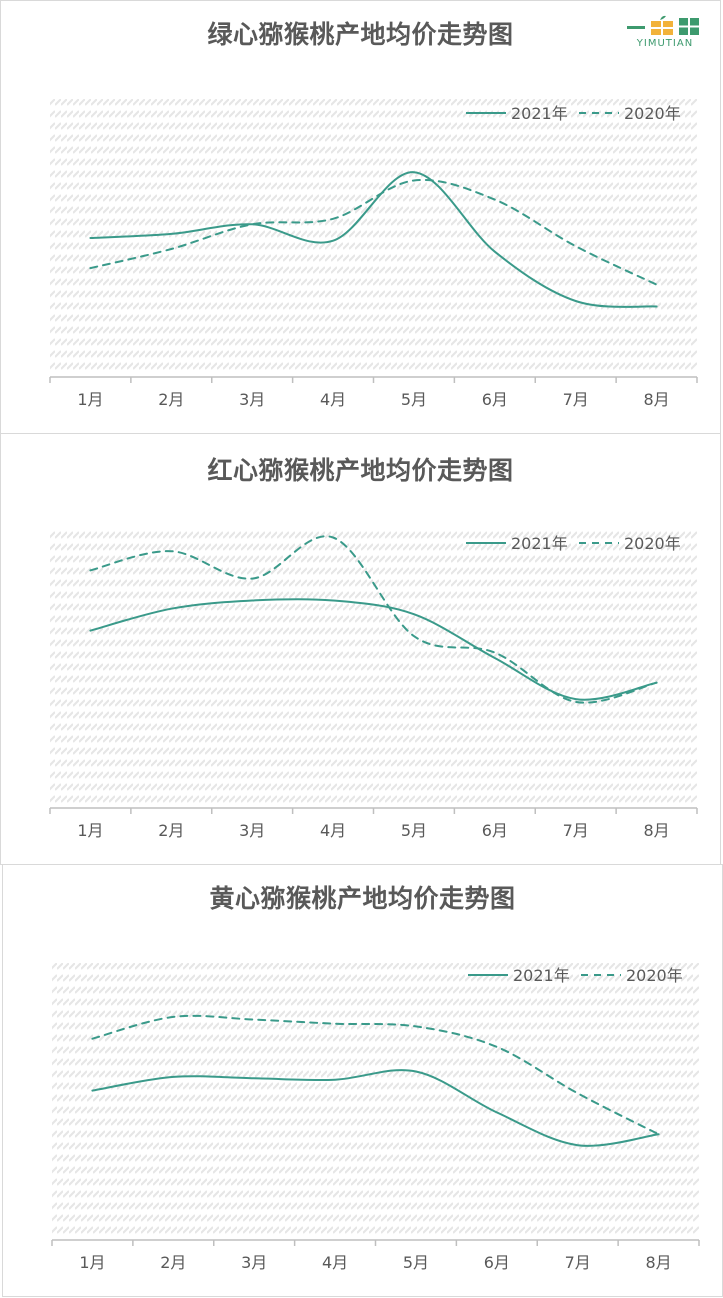 This screenshot has width=723, height=1298. Describe the element at coordinates (362, 898) in the screenshot. I see `chart-title: 黄心猕猴桃产地均价走势图` at that location.